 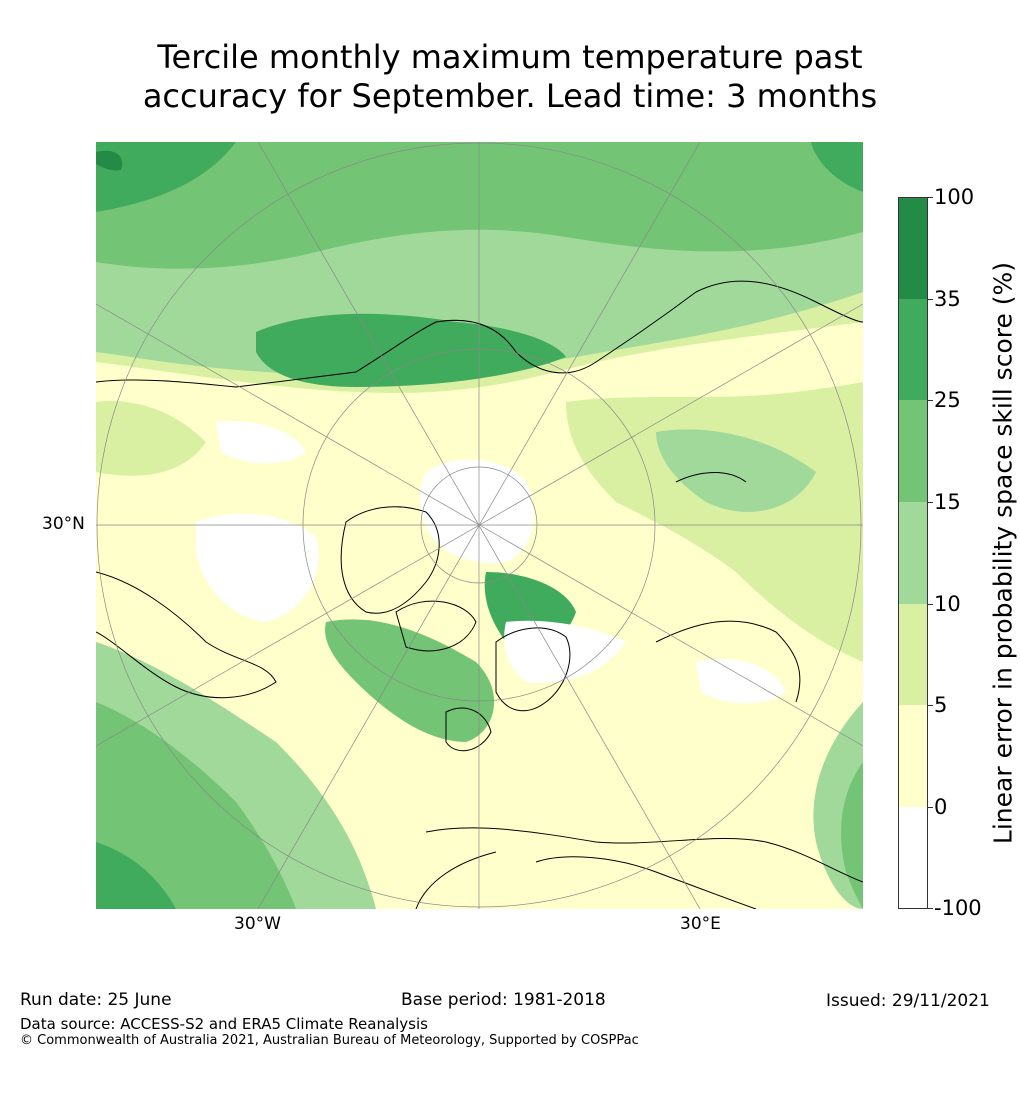 I want to click on colorbar-tick-label: 15, so click(x=947, y=502).